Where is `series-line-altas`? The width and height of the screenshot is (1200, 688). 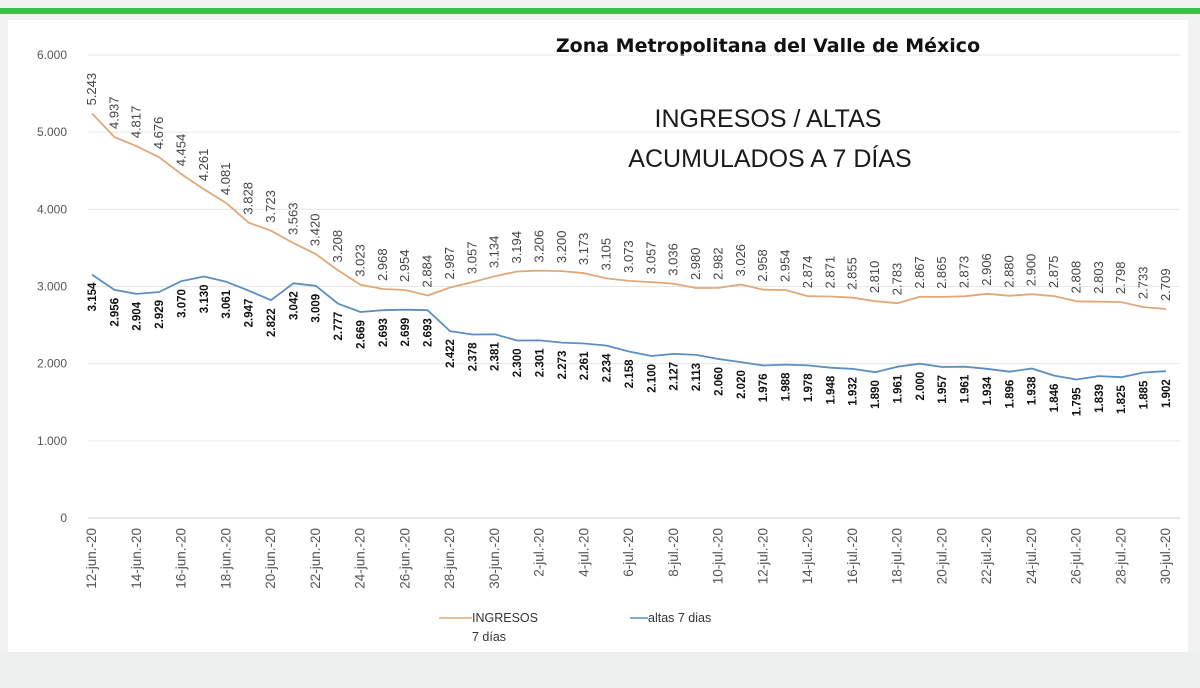
series-line-altas is located at coordinates (629, 327).